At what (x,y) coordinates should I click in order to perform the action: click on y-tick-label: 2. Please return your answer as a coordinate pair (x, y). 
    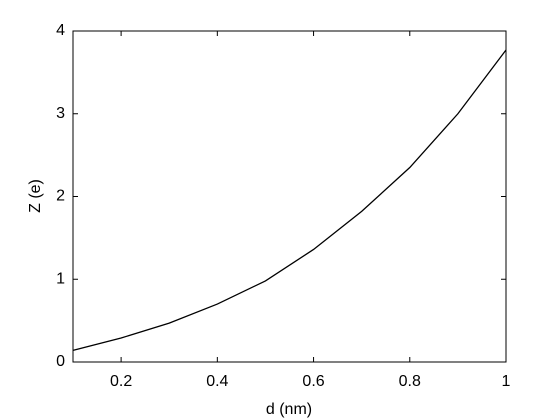
    Looking at the image, I should click on (60, 196).